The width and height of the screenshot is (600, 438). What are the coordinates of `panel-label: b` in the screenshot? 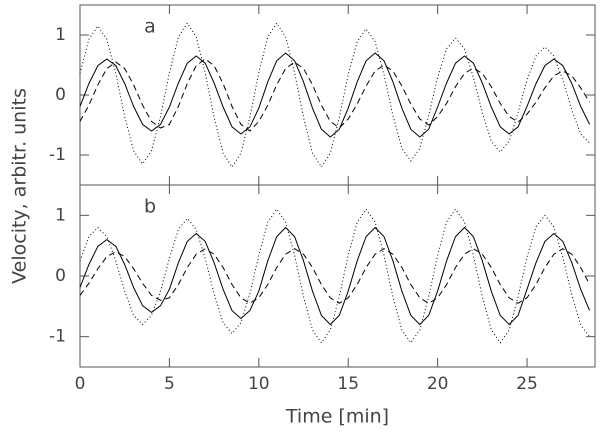 It's located at (150, 207).